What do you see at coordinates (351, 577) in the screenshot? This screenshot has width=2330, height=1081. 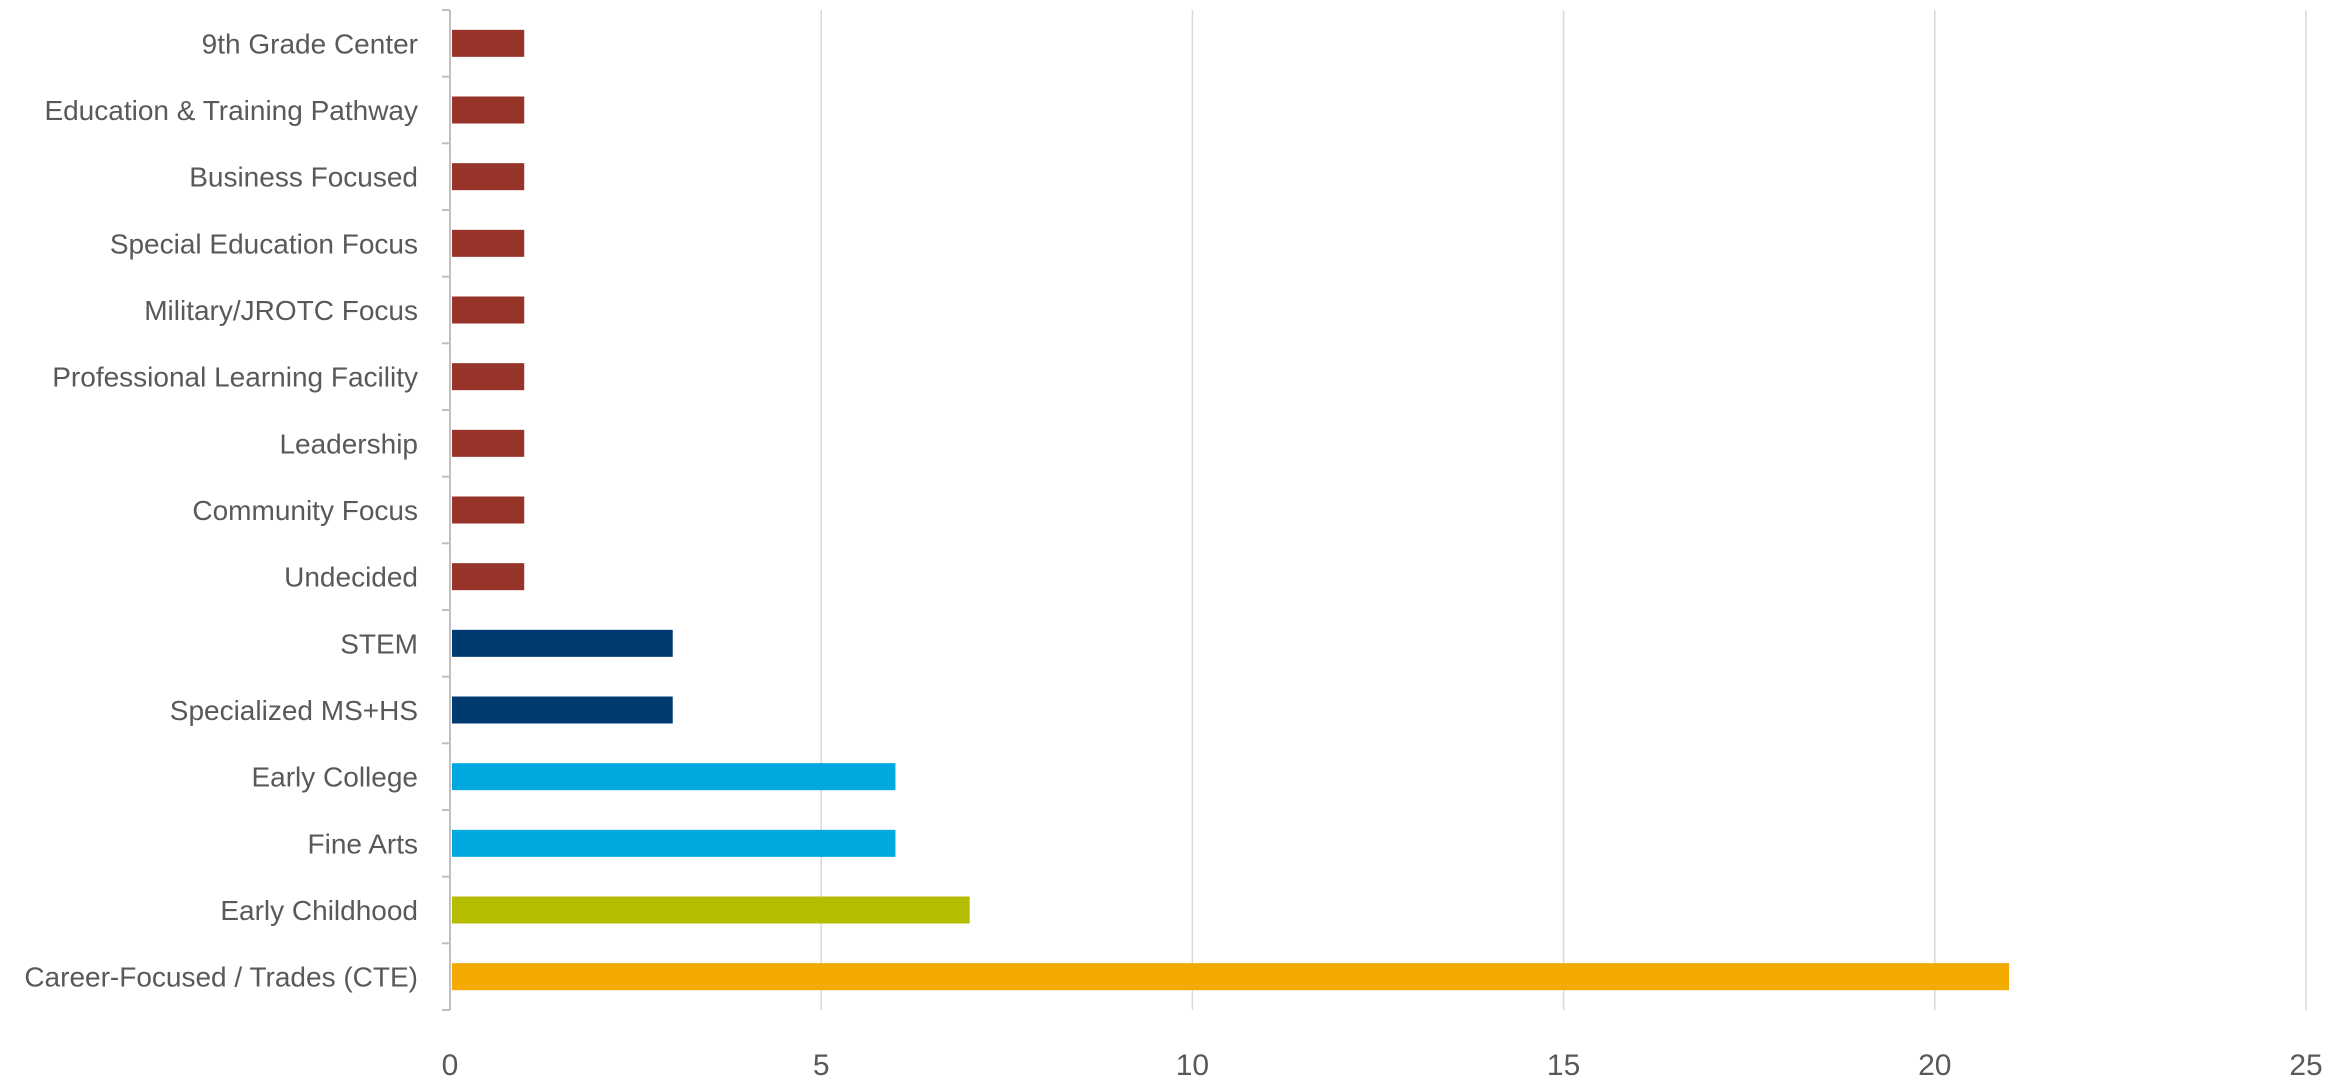 I see `category-label: Undecided` at bounding box center [351, 577].